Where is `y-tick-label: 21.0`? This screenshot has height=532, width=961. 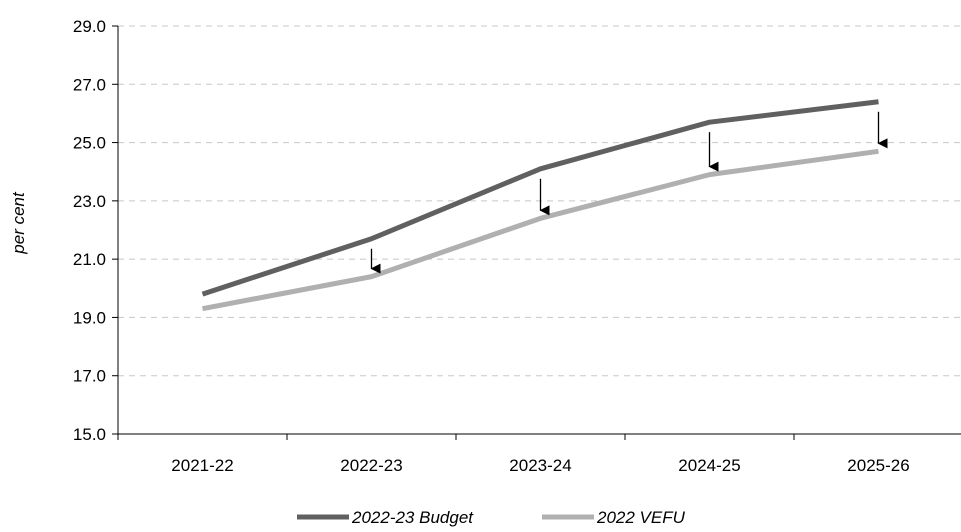
y-tick-label: 21.0 is located at coordinates (89, 259).